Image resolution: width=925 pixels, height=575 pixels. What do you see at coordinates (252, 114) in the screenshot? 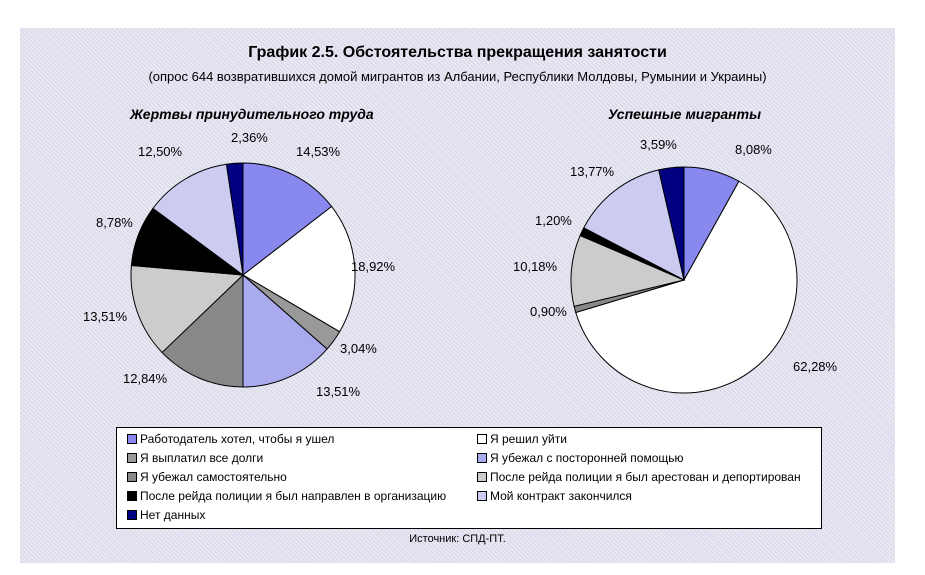
I see `pie-1-title: Жертвы принудительного труда` at bounding box center [252, 114].